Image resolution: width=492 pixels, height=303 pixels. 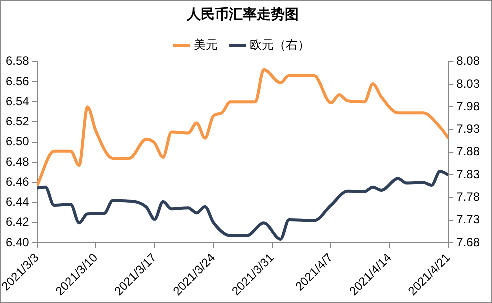 What do you see at coordinates (206, 45) in the screenshot?
I see `legend-label: 美元` at bounding box center [206, 45].